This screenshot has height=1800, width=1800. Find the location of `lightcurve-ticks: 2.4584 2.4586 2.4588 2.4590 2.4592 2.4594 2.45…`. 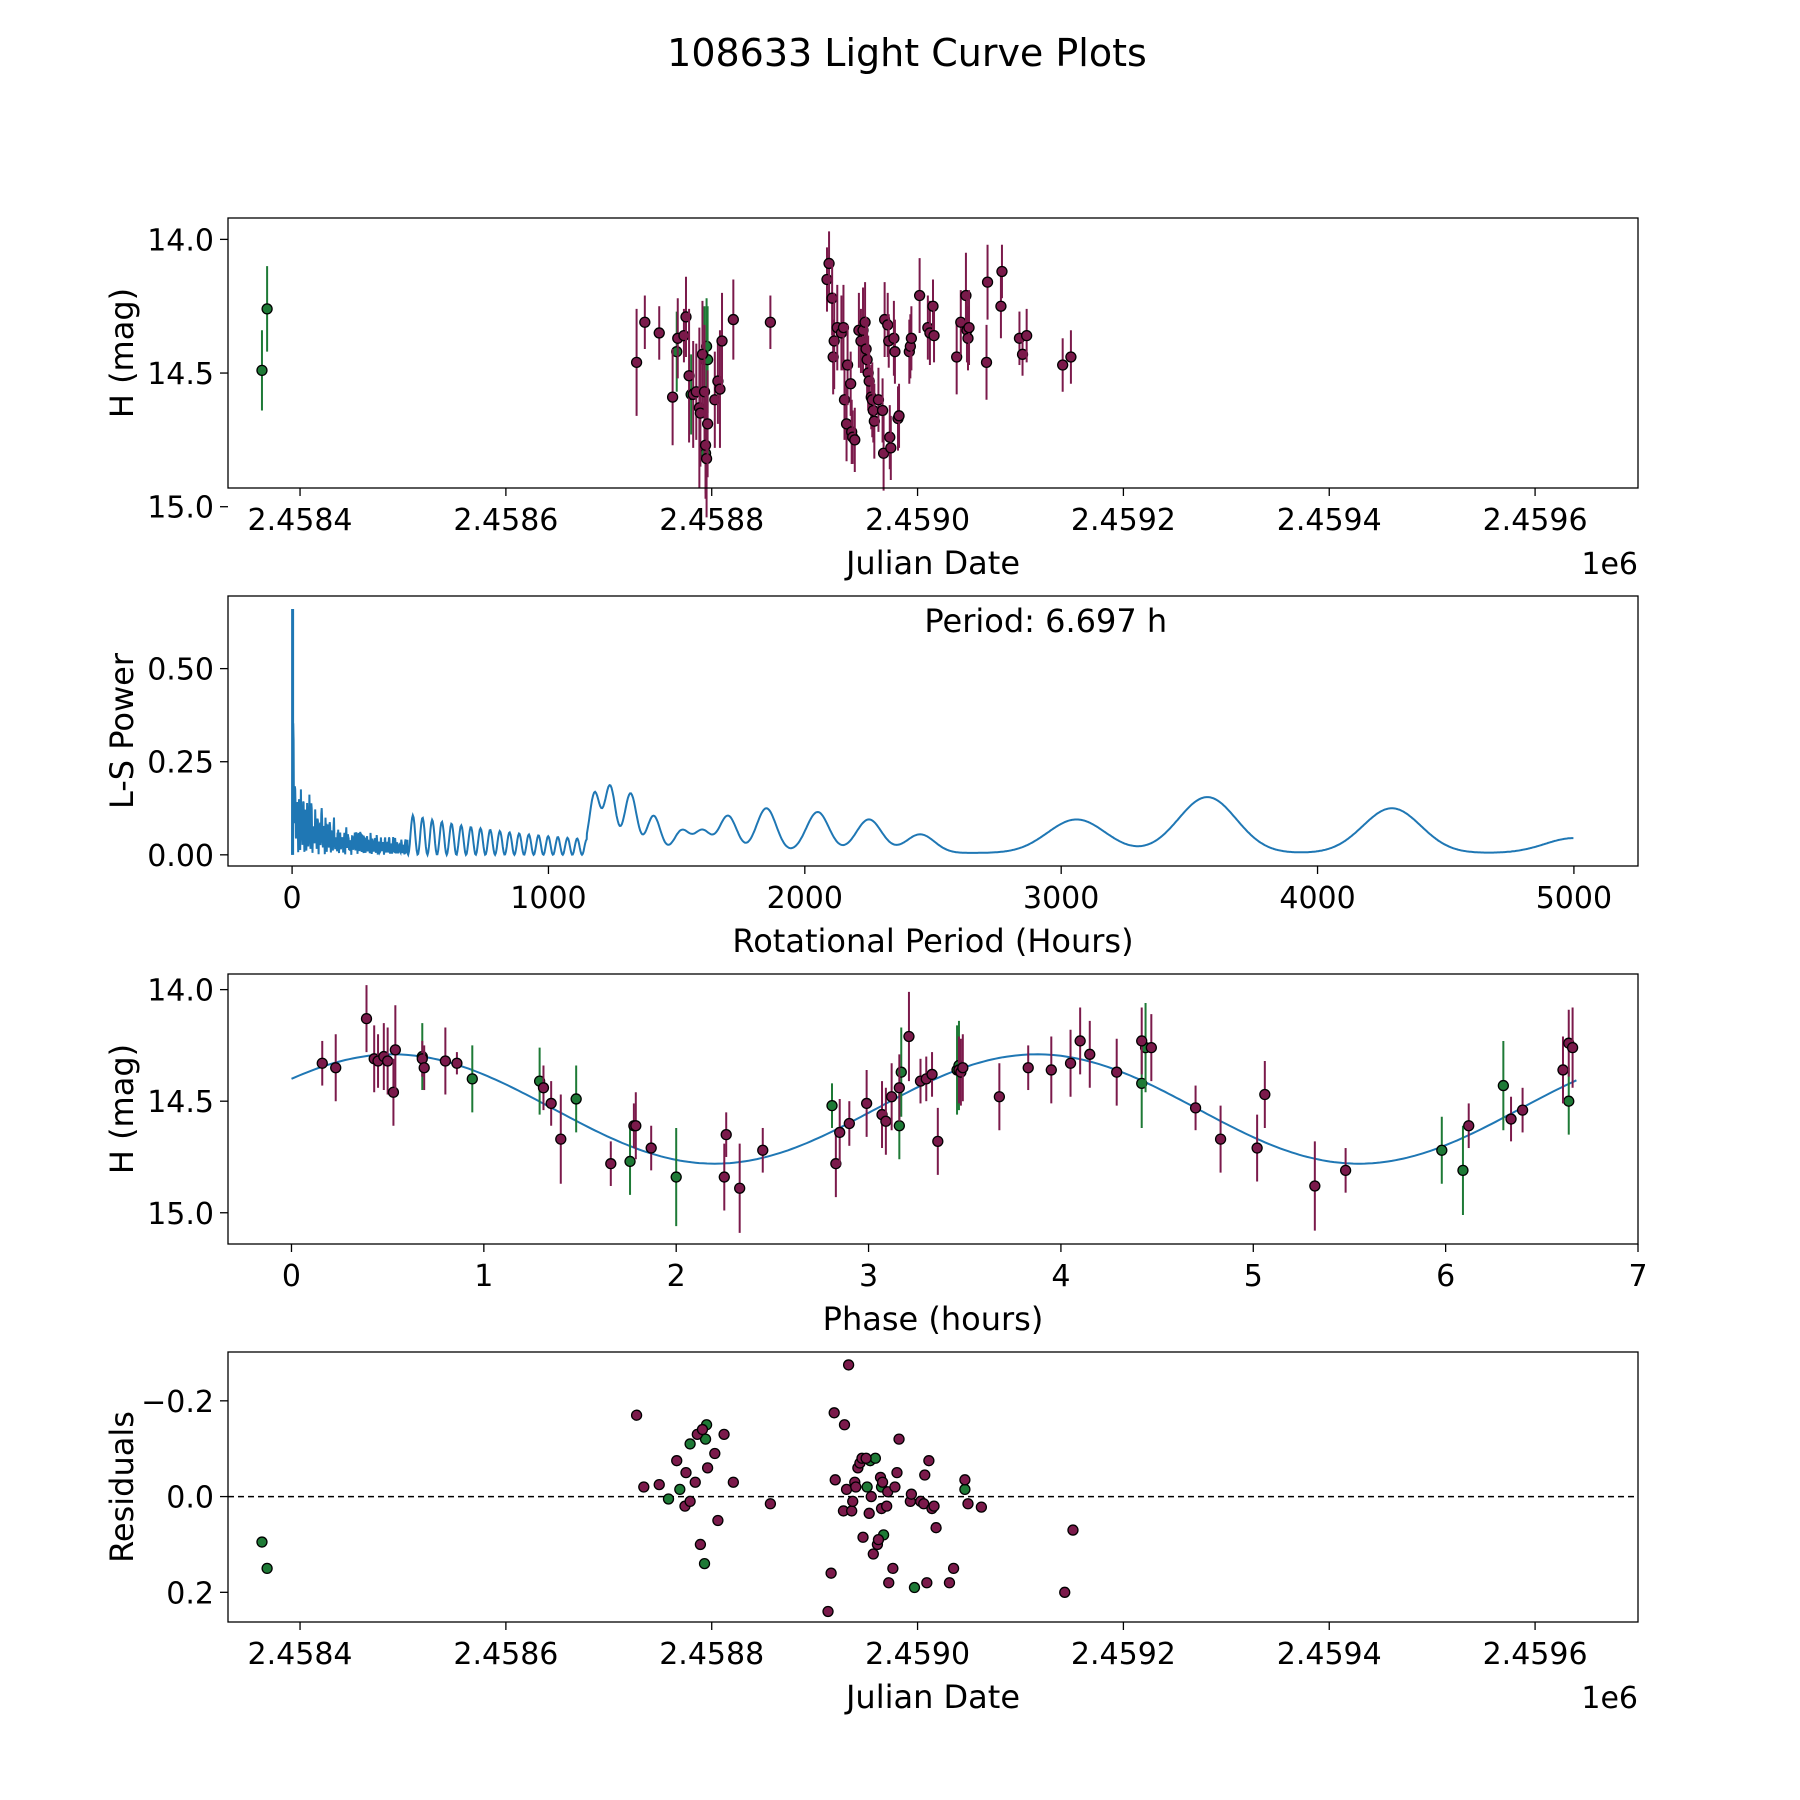

lightcurve-ticks: 2.4584 2.4586 2.4588 2.4590 2.4592 2.4594 2.45… is located at coordinates (867, 380).